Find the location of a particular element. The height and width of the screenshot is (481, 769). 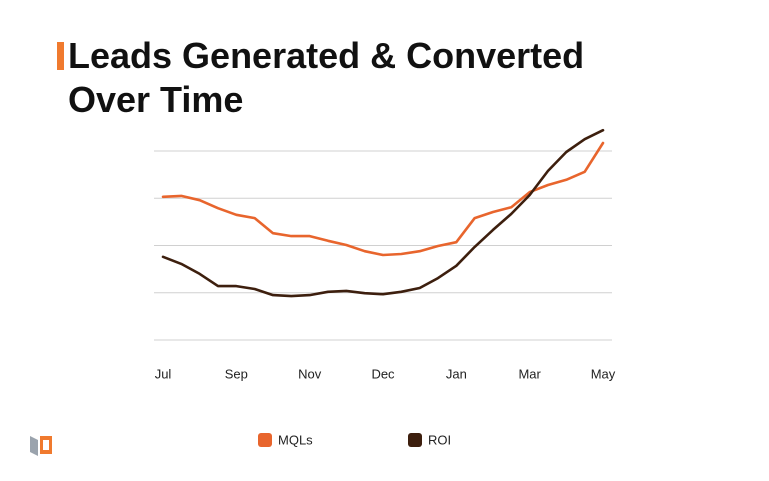

title-accent is located at coordinates (60, 56).